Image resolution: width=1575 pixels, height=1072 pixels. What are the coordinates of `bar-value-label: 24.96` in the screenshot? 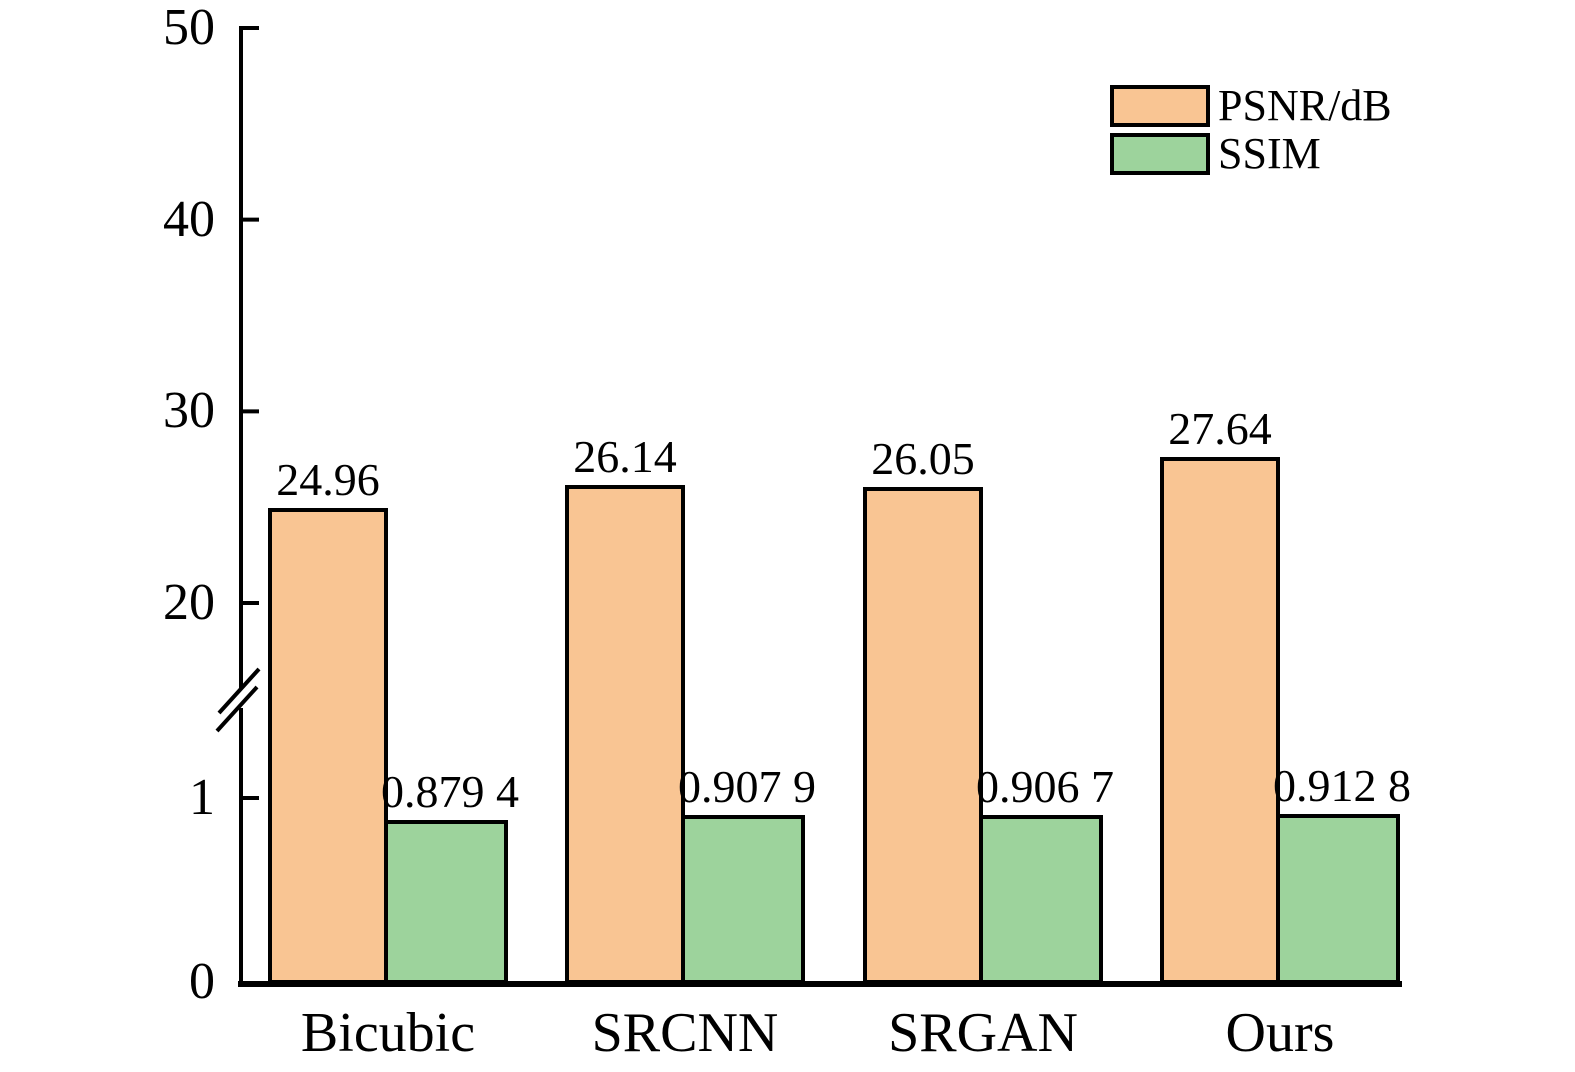 It's located at (328, 479).